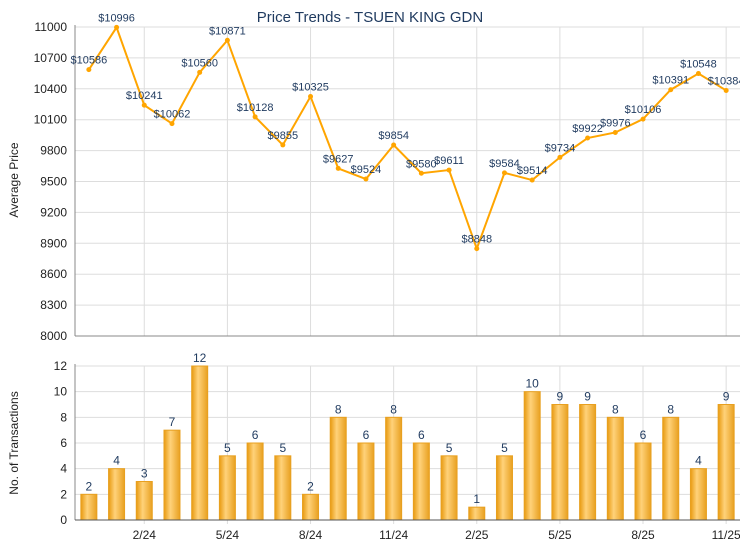 Image resolution: width=740 pixels, height=550 pixels. What do you see at coordinates (393, 136) in the screenshot?
I see `data-label: $9854` at bounding box center [393, 136].